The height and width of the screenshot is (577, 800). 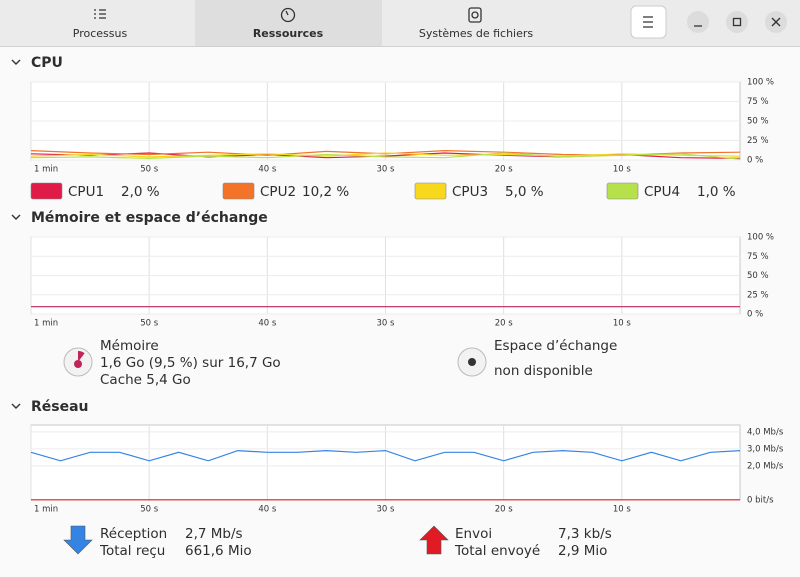 What do you see at coordinates (218, 551) in the screenshot?
I see `legend-value: 661,6 Mio` at bounding box center [218, 551].